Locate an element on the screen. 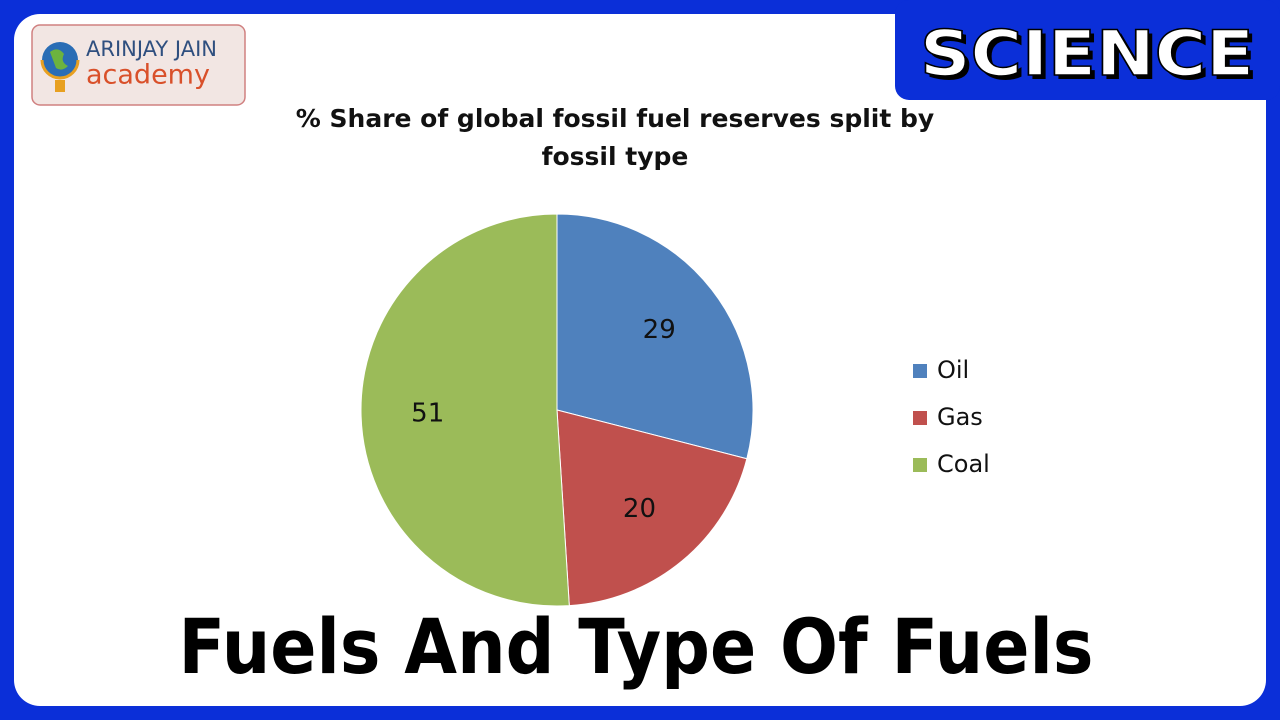 This screenshot has height=720, width=1280. caption: Fuels And Type Of Fuels is located at coordinates (636, 646).